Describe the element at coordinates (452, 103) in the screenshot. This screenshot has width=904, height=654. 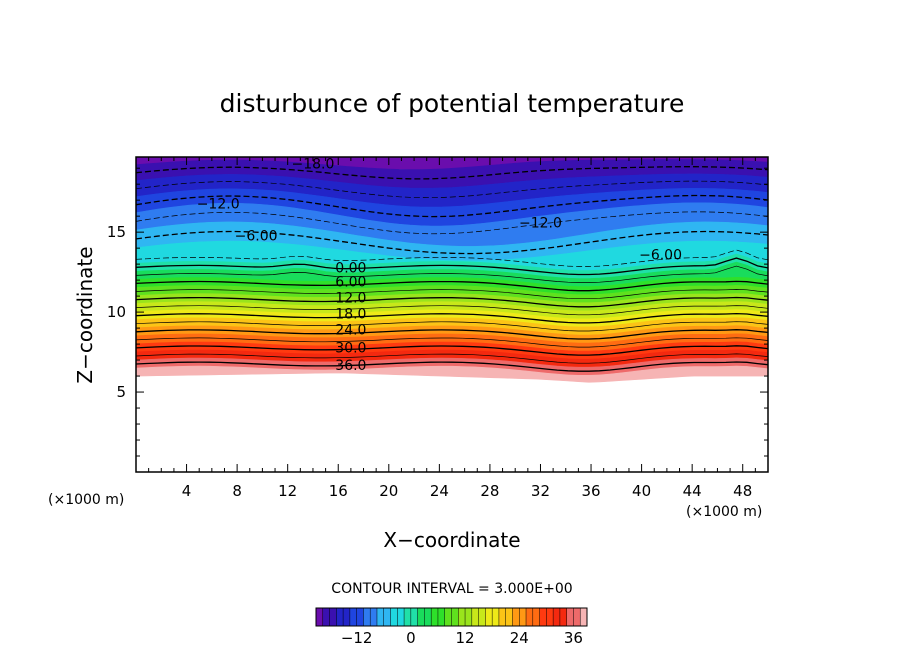
I see `chart-title: disturbunce of potential temperature` at that location.